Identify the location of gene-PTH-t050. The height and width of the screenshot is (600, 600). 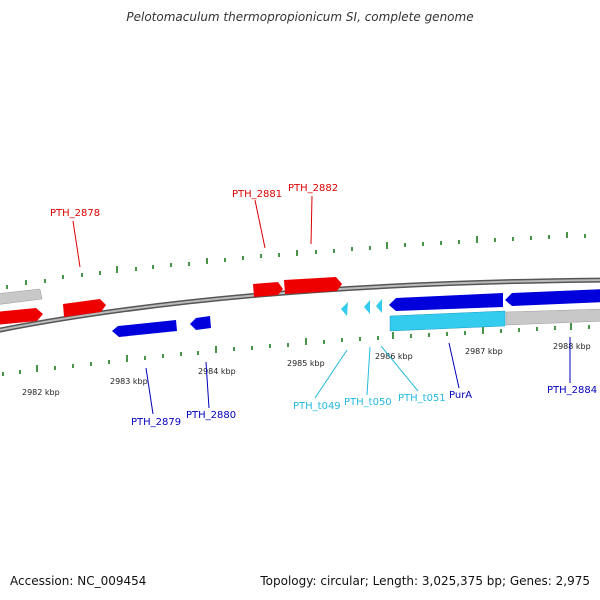
(367, 307).